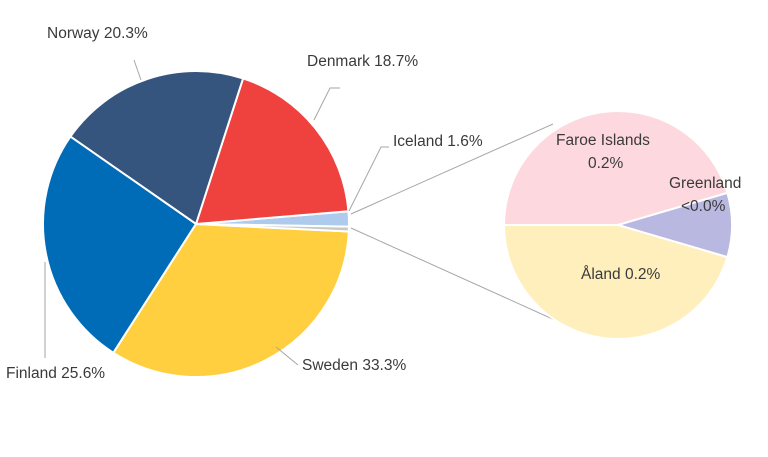 Image resolution: width=768 pixels, height=457 pixels. Describe the element at coordinates (354, 365) in the screenshot. I see `slice-label-sweden: Sweden 33.3%` at that location.